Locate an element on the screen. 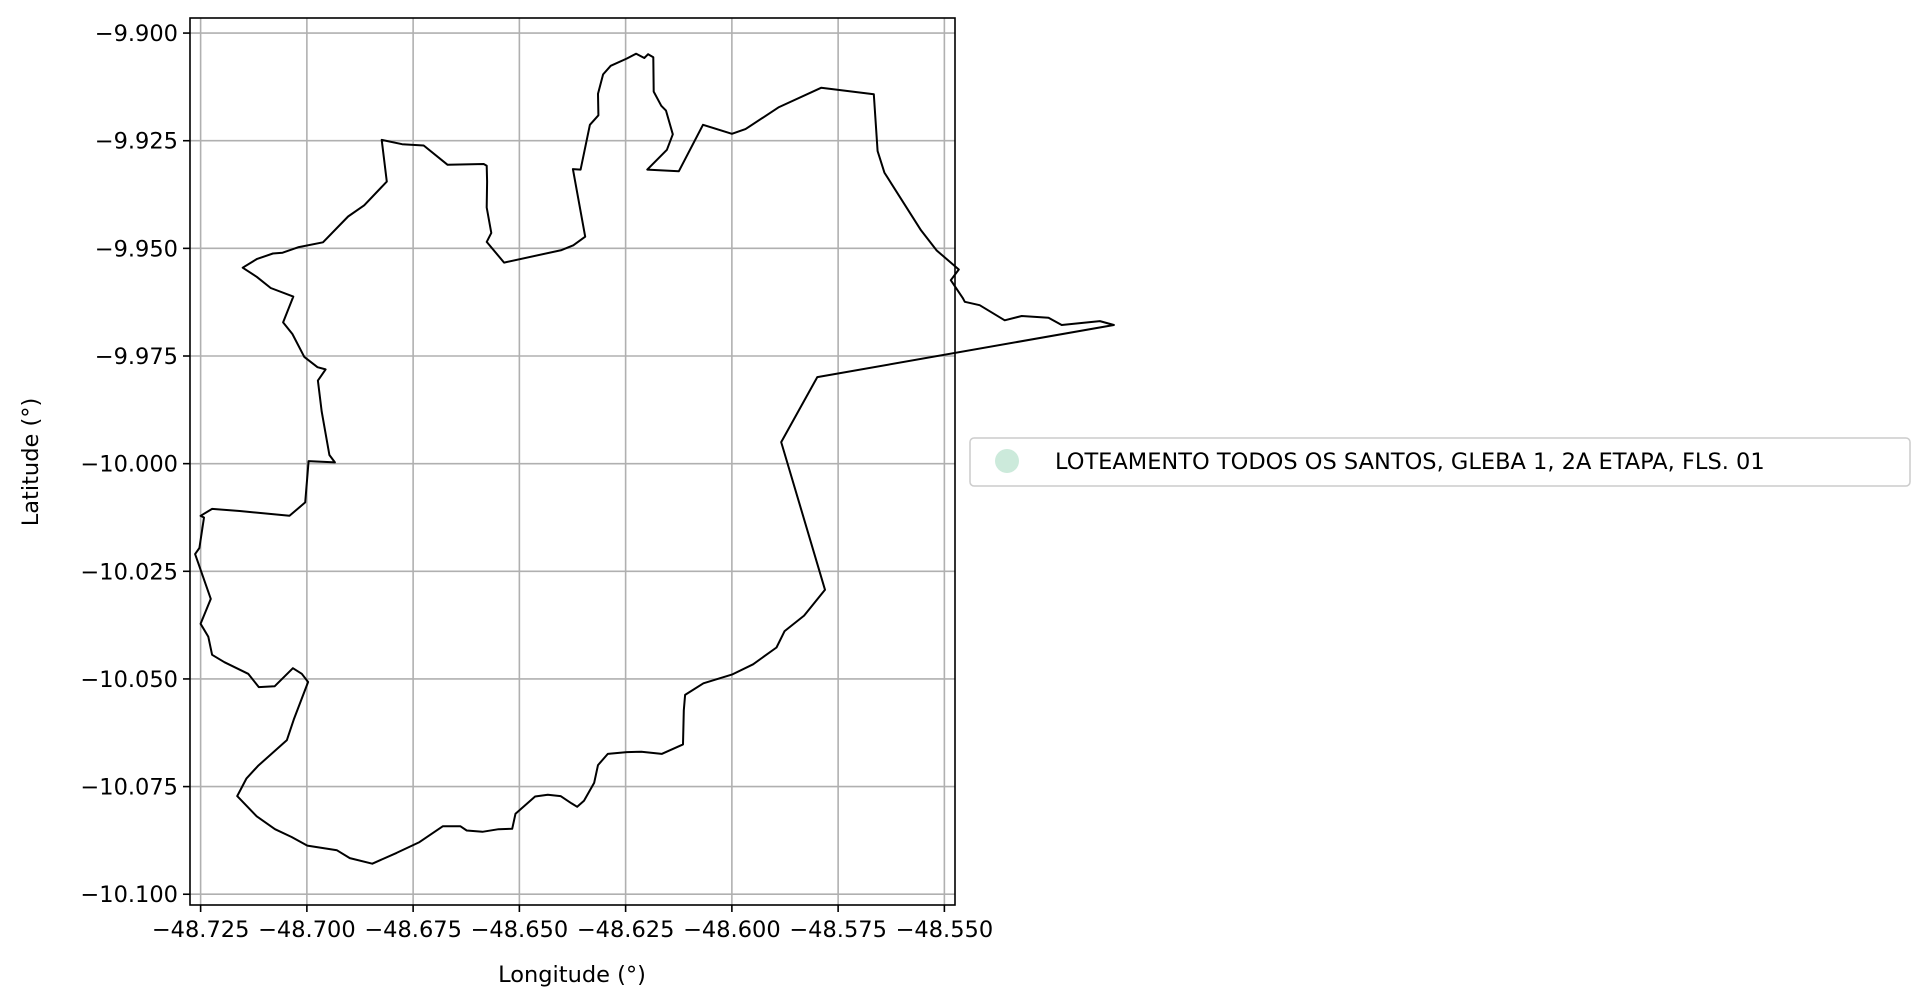 The width and height of the screenshot is (1925, 1006). x-tick-label: −48.675 is located at coordinates (413, 930).